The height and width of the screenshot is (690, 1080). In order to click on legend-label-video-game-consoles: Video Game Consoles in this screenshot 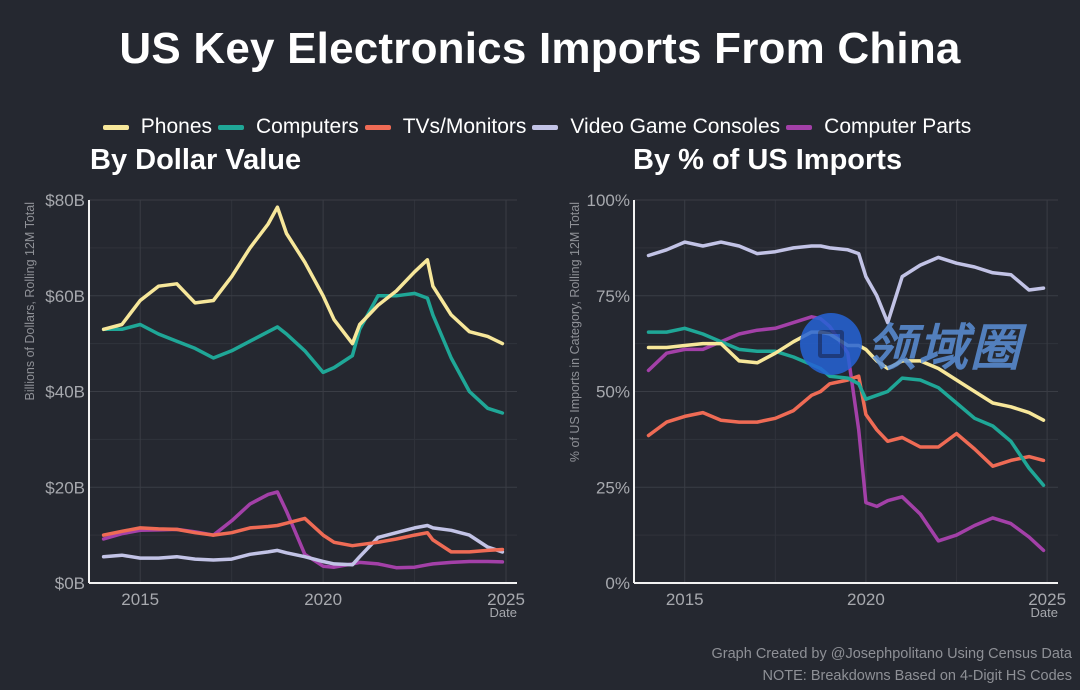, I will do `click(675, 126)`.